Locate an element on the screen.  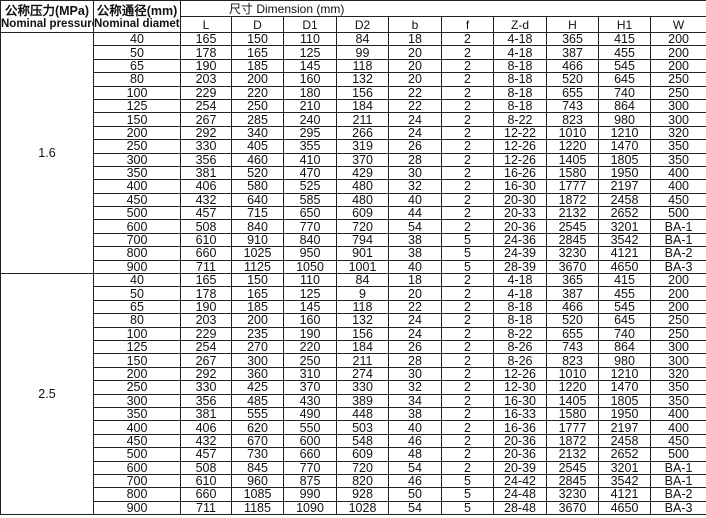
table-row: 50 178 165 125 99 20 2 4-18 387 455 200 is located at coordinates (353, 52).